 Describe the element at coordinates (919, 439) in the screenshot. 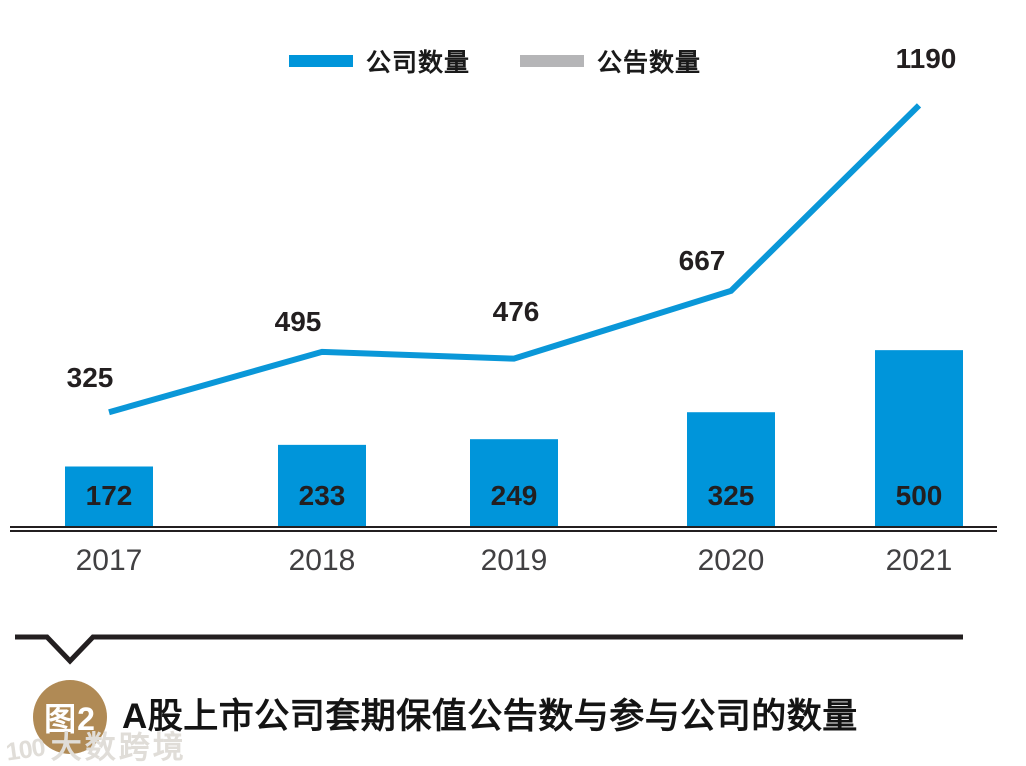

I see `bar-2021` at that location.